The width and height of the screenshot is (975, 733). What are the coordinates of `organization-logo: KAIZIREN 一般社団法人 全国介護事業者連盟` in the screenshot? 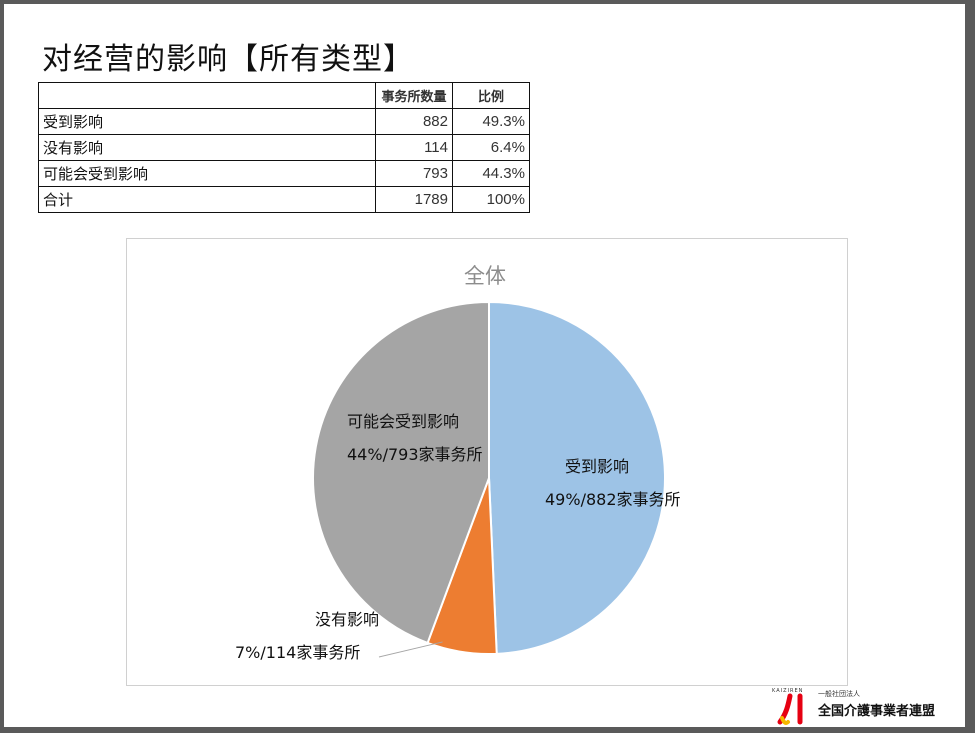 It's located at (863, 704).